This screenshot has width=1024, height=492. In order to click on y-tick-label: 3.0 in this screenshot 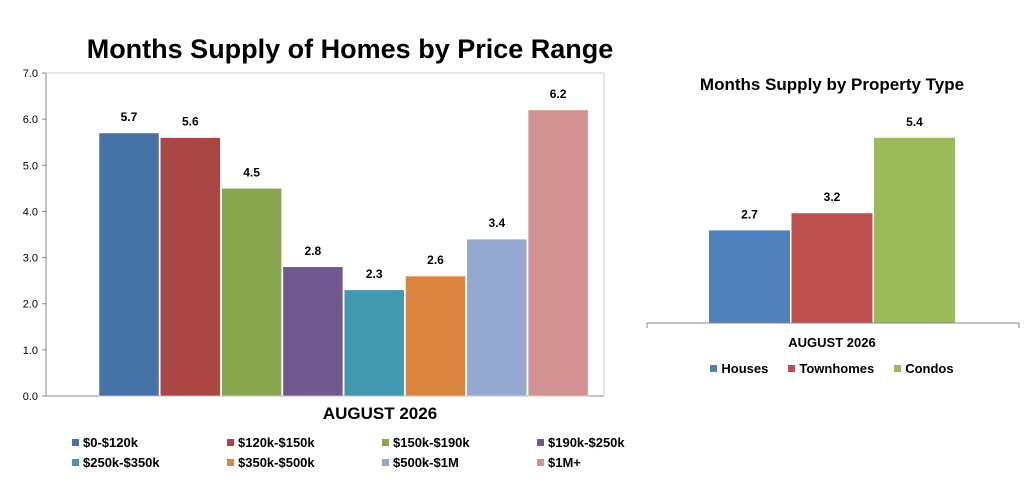, I will do `click(30, 259)`.